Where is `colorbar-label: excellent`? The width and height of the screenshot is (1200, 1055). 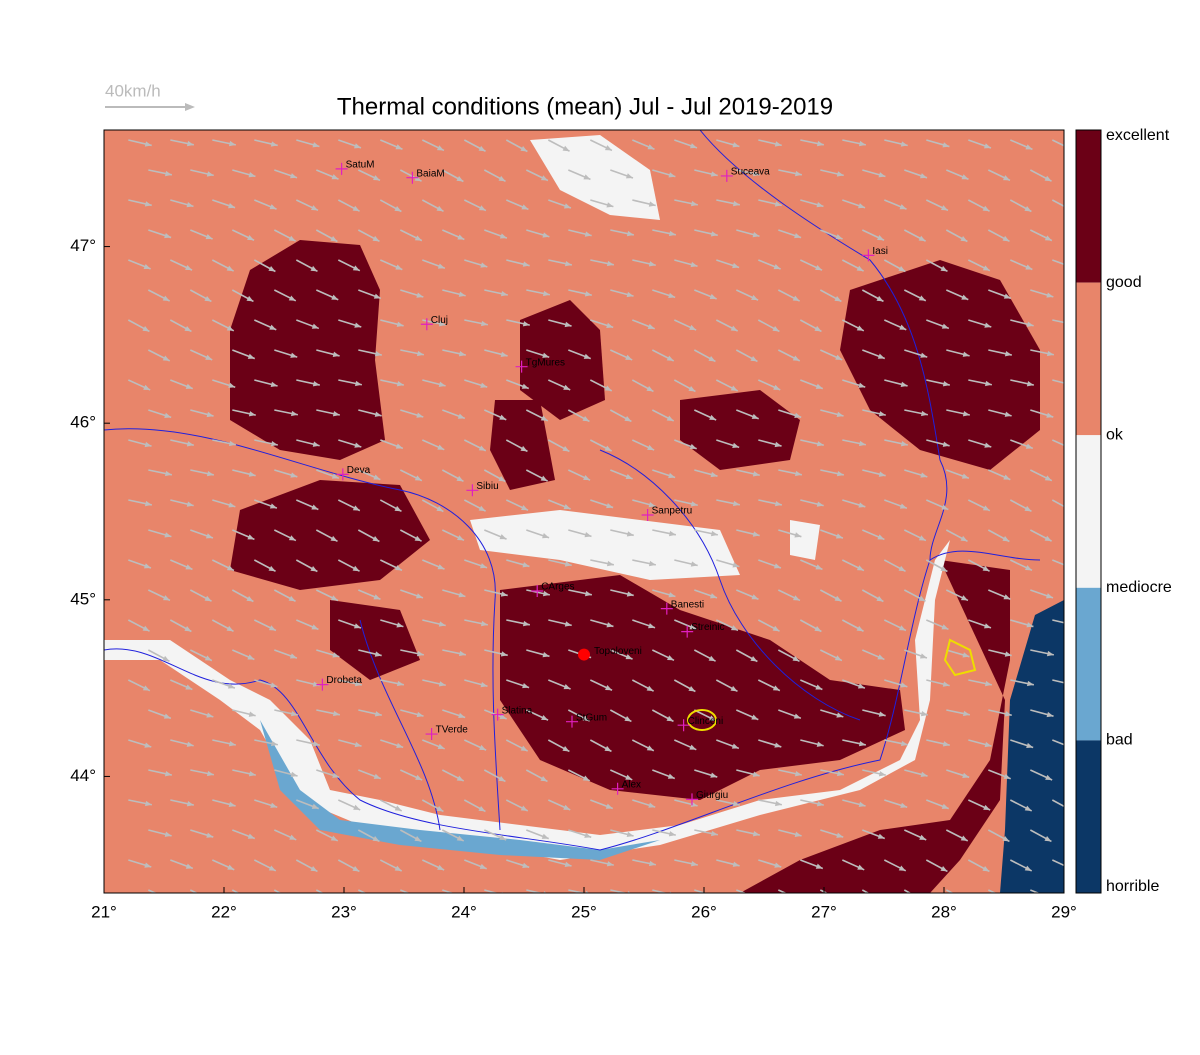
colorbar-label: excellent is located at coordinates (1138, 135).